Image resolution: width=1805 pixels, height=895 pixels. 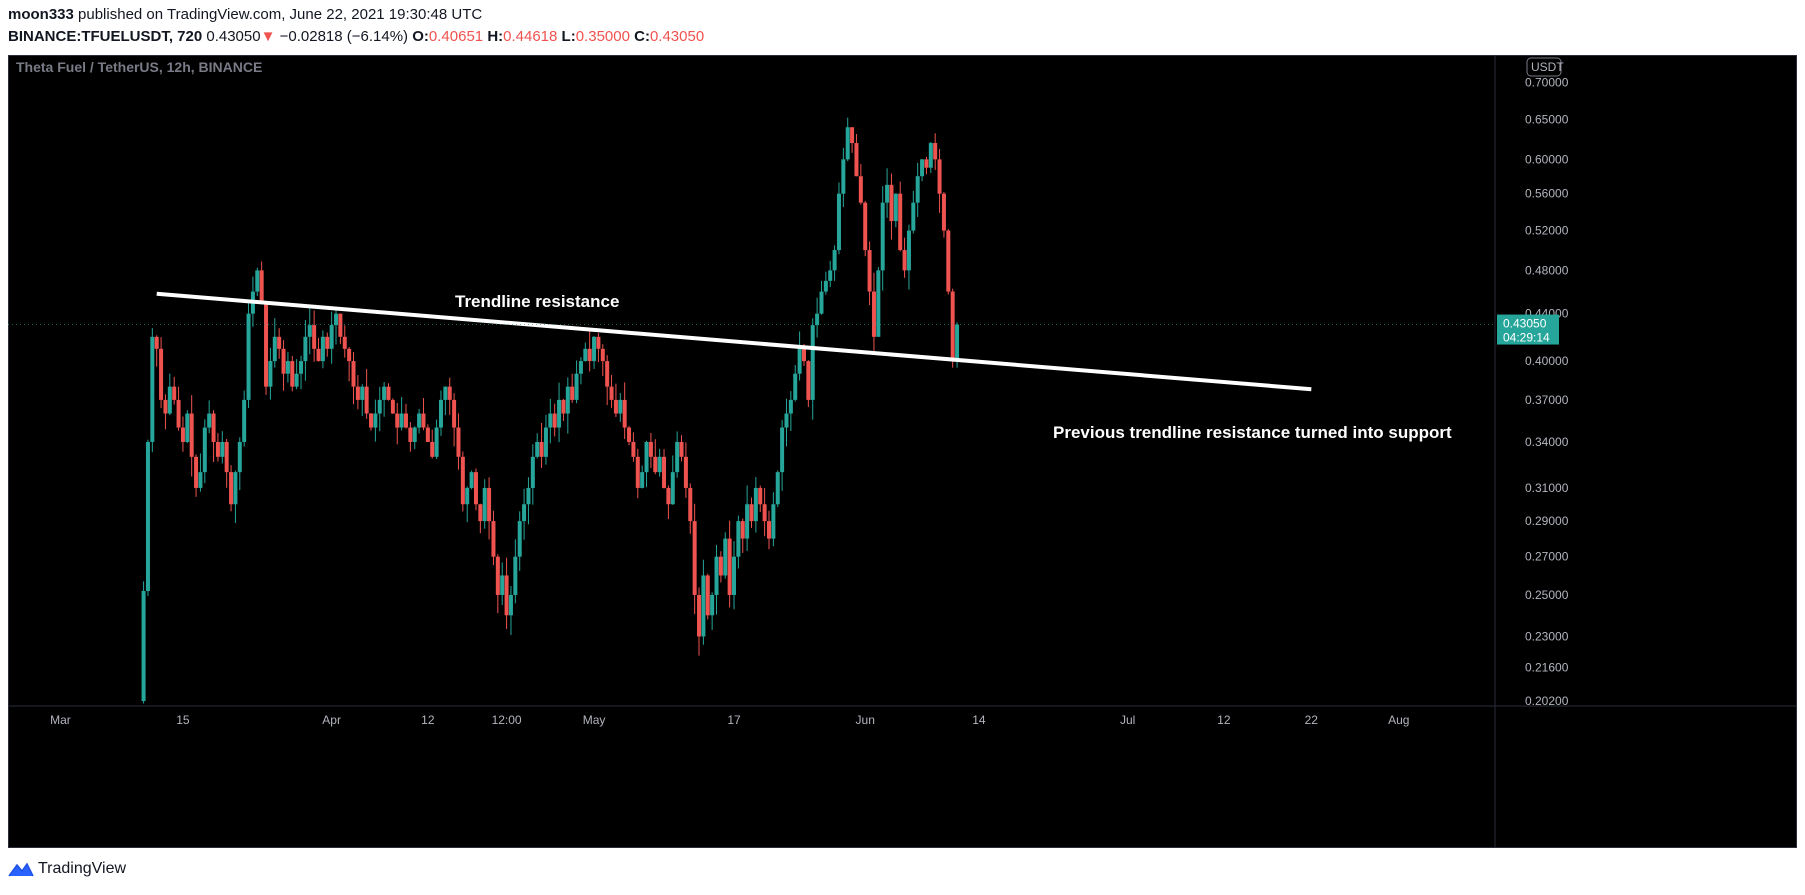 I want to click on x-tick-label: 22, so click(x=1312, y=720).